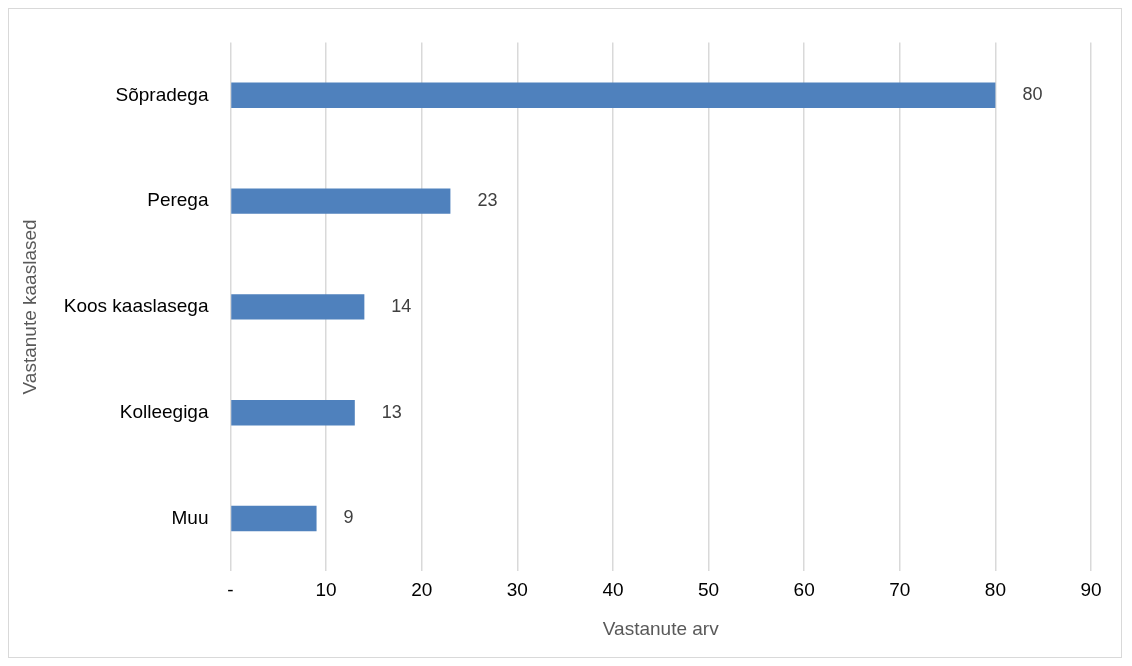 Image resolution: width=1132 pixels, height=666 pixels. What do you see at coordinates (995, 590) in the screenshot?
I see `x-tick-label: 80` at bounding box center [995, 590].